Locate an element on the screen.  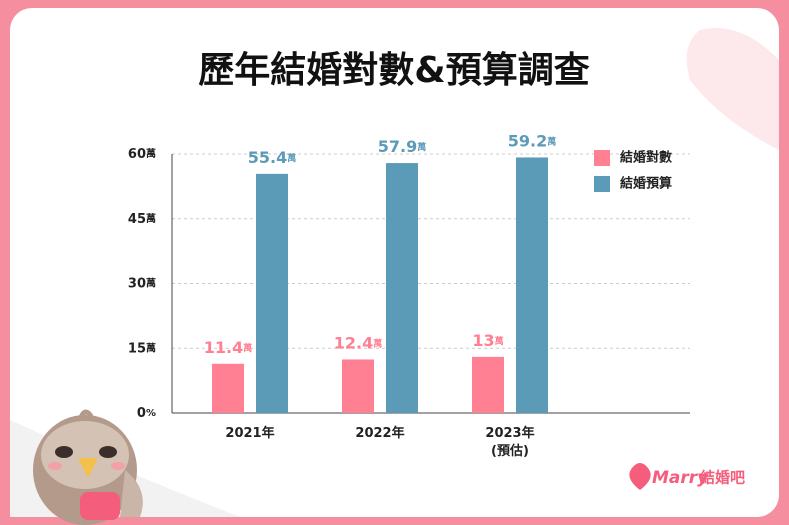
logo: Marry 結婚吧 is located at coordinates (687, 476).